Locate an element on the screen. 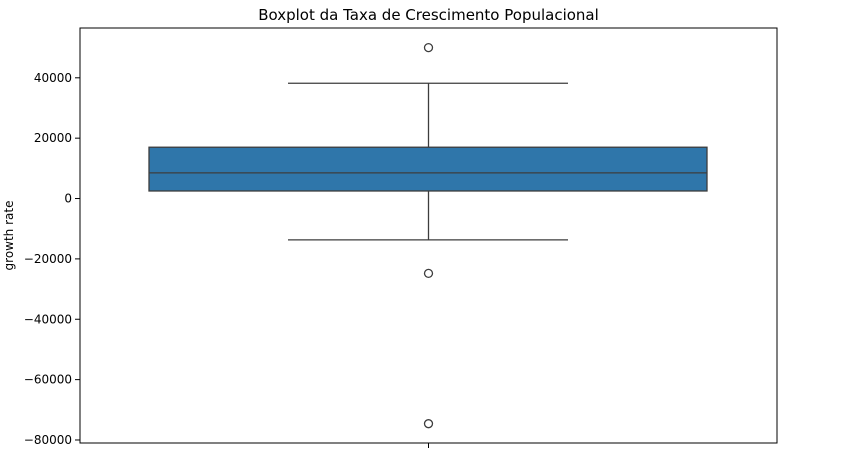 The image size is (843, 468). y-tick-label: −20000 is located at coordinates (48, 259).